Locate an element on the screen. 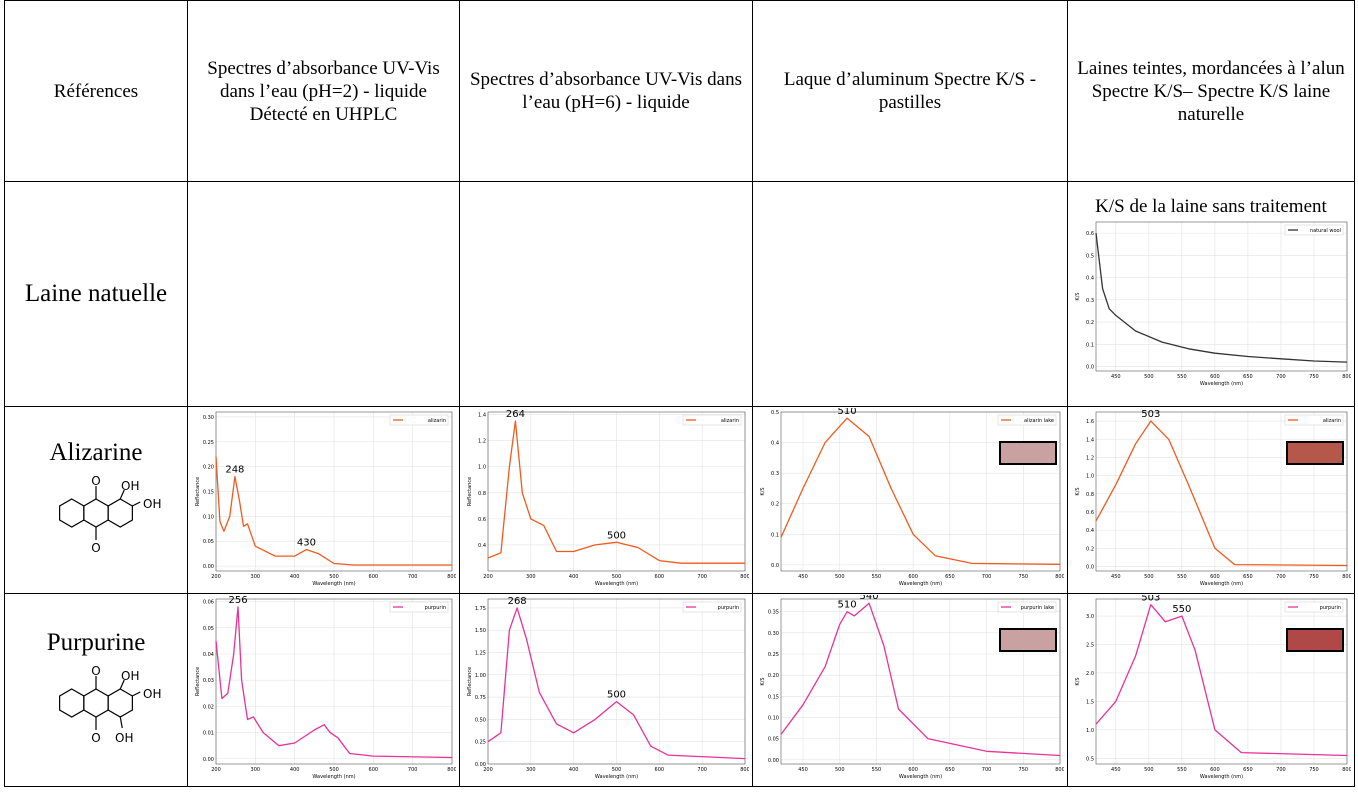  row-label: Laine natuelle is located at coordinates (96, 293).